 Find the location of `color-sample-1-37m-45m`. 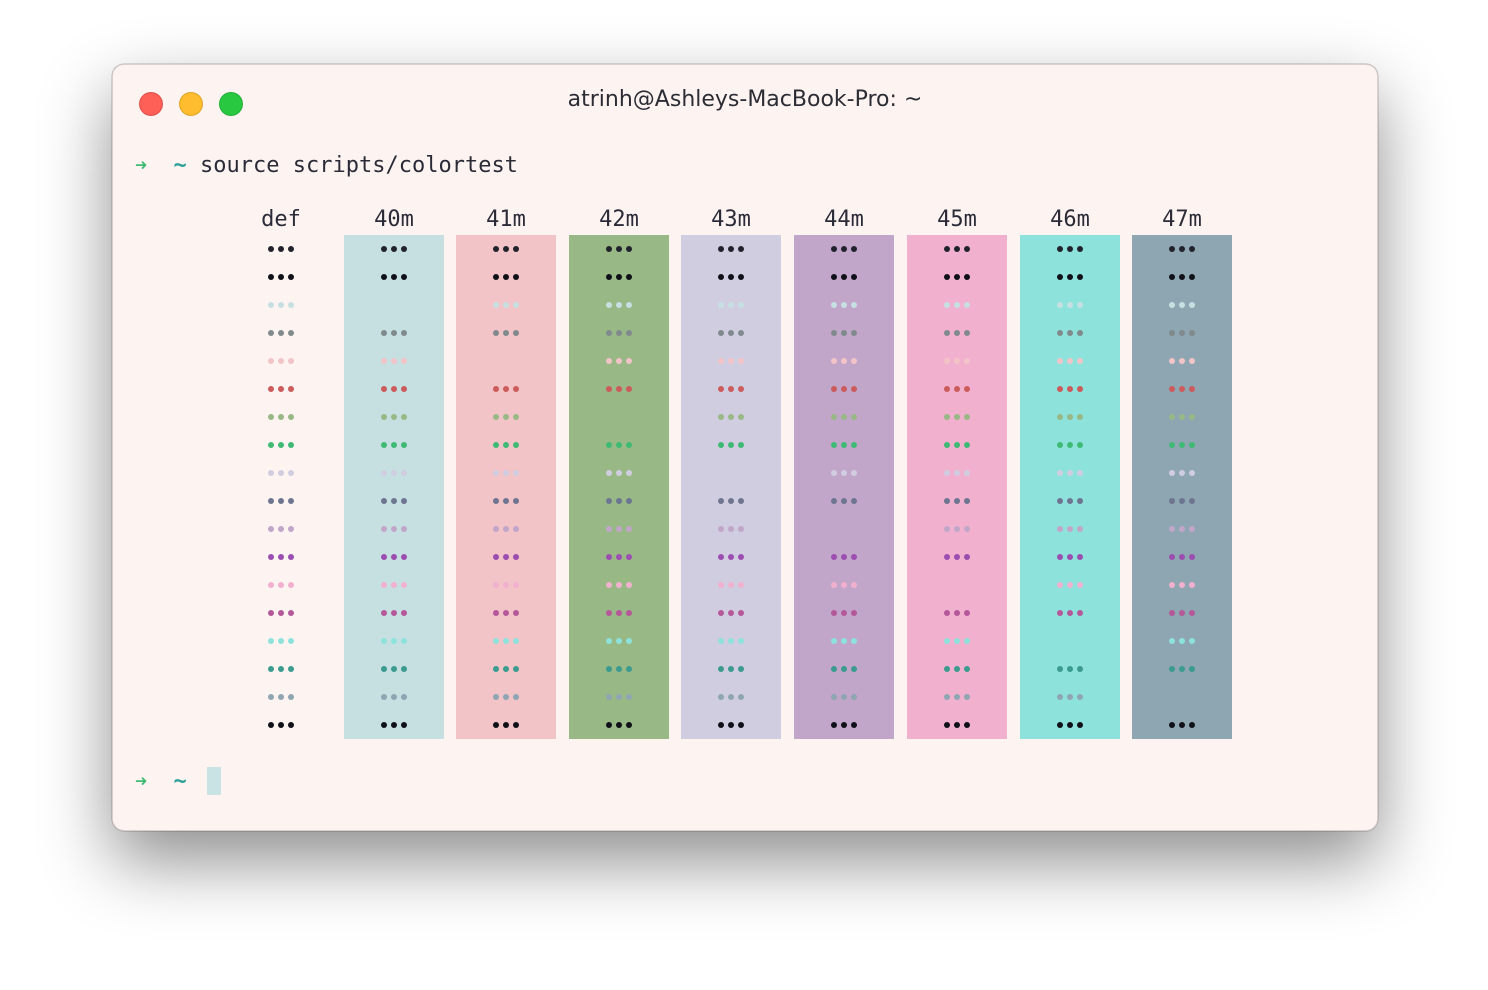

color-sample-1-37m-45m is located at coordinates (957, 727).